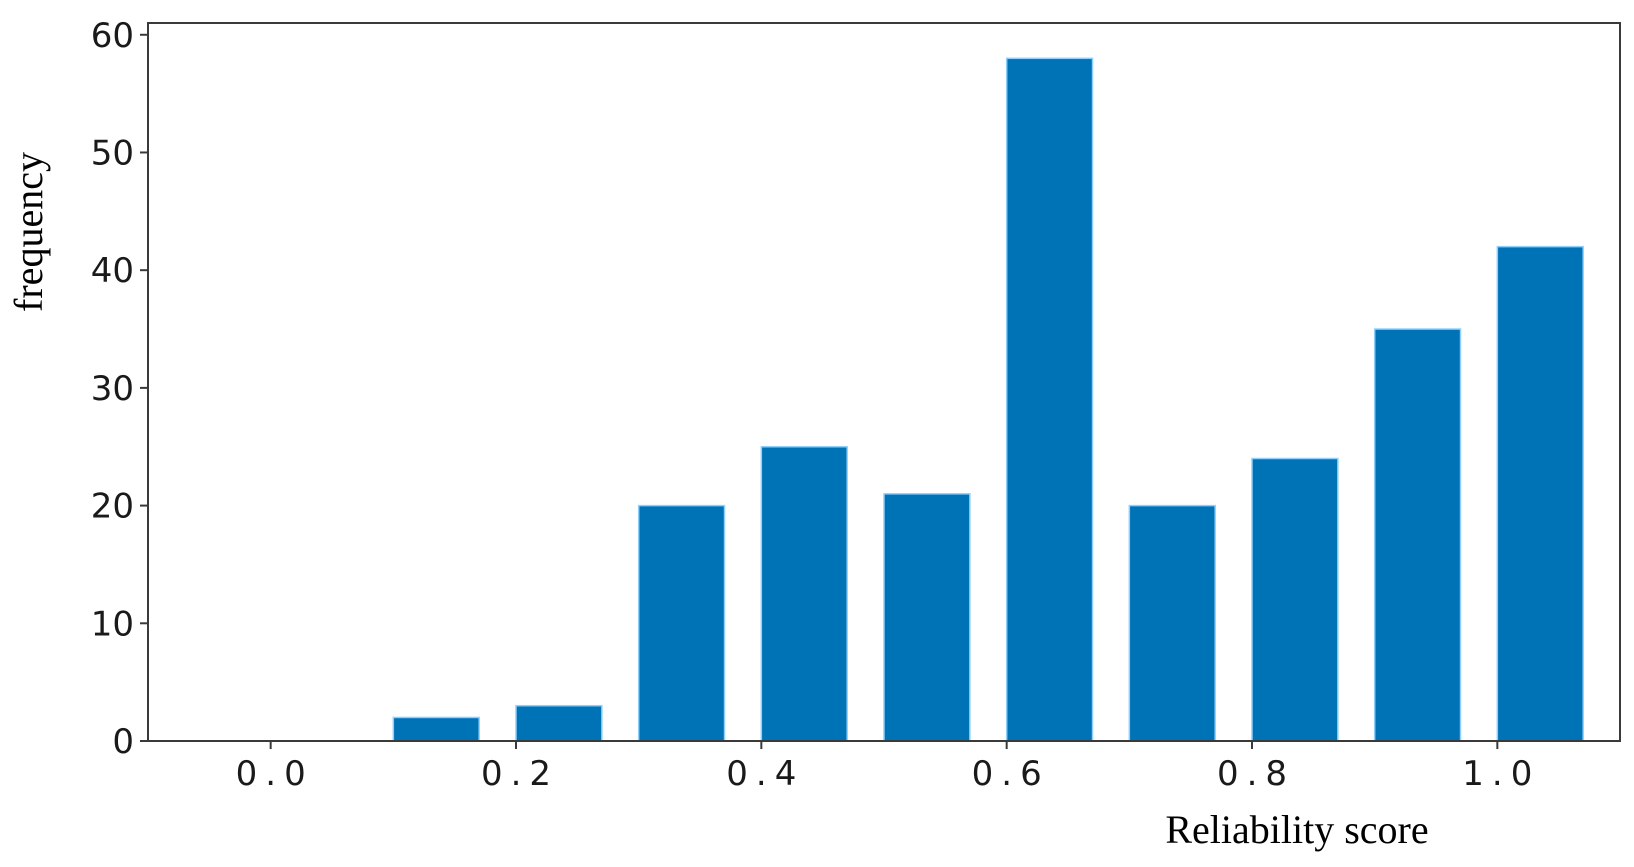 This screenshot has width=1634, height=867. Describe the element at coordinates (1501, 774) in the screenshot. I see `x-tick-label-5: 1.0` at that location.